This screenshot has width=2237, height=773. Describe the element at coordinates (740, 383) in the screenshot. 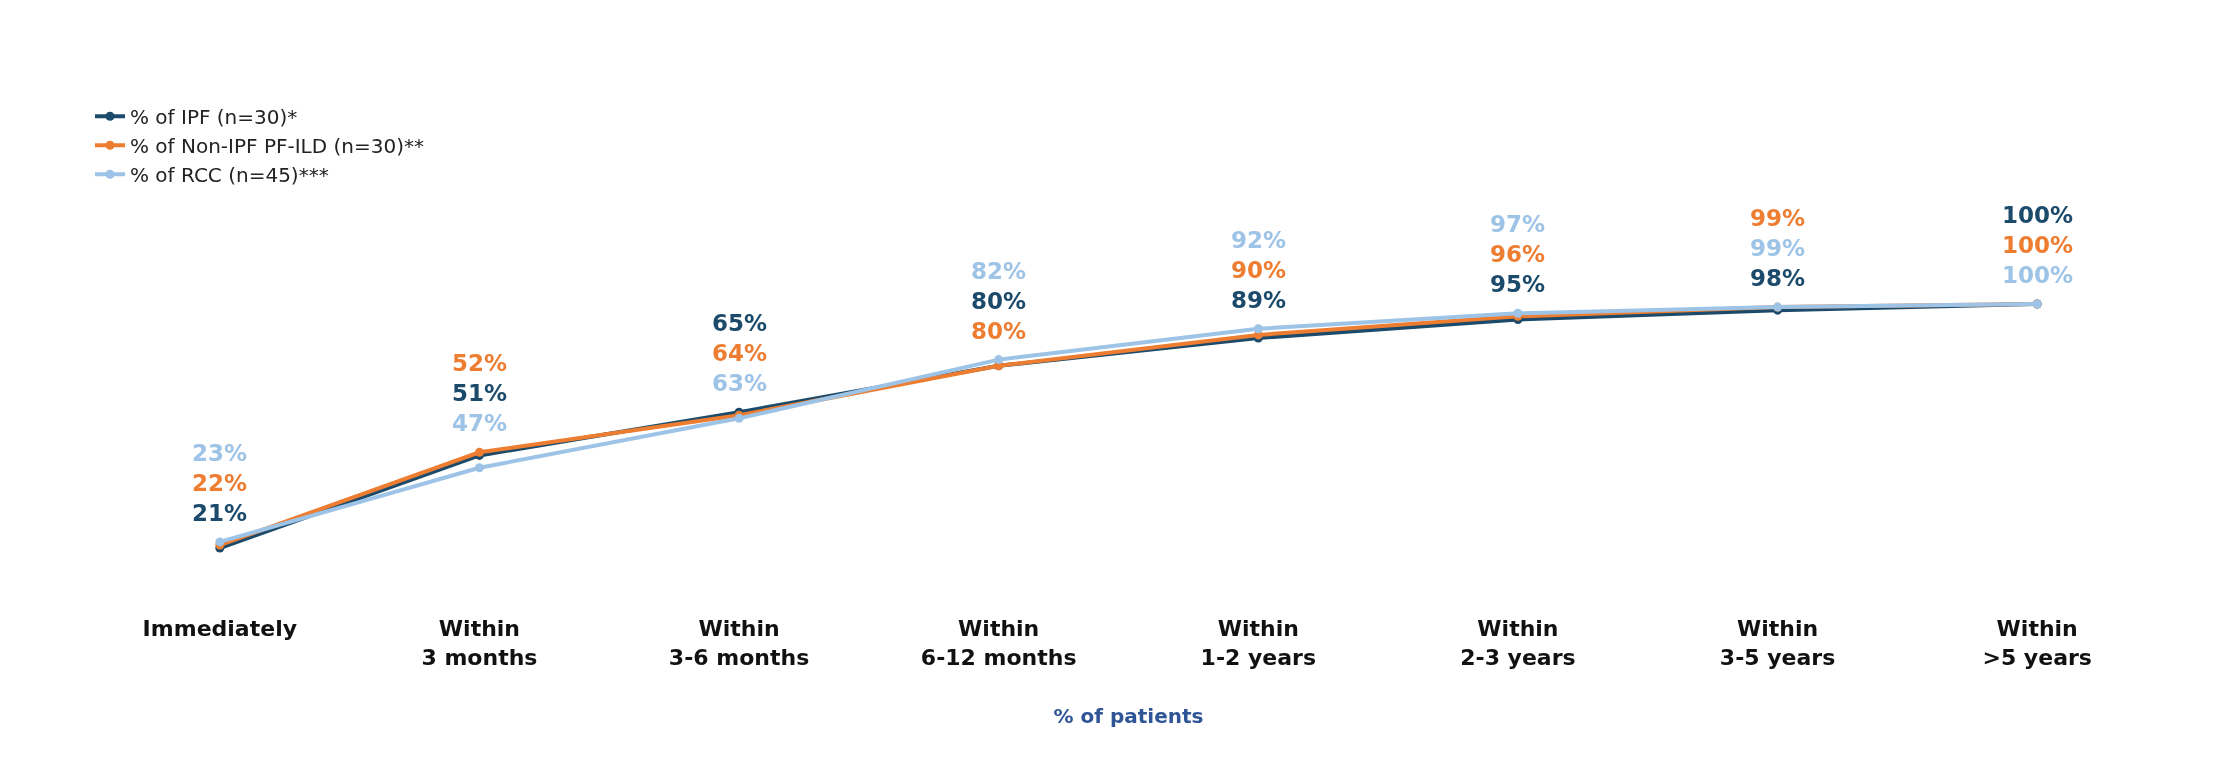

I see `data-label: 63%` at that location.